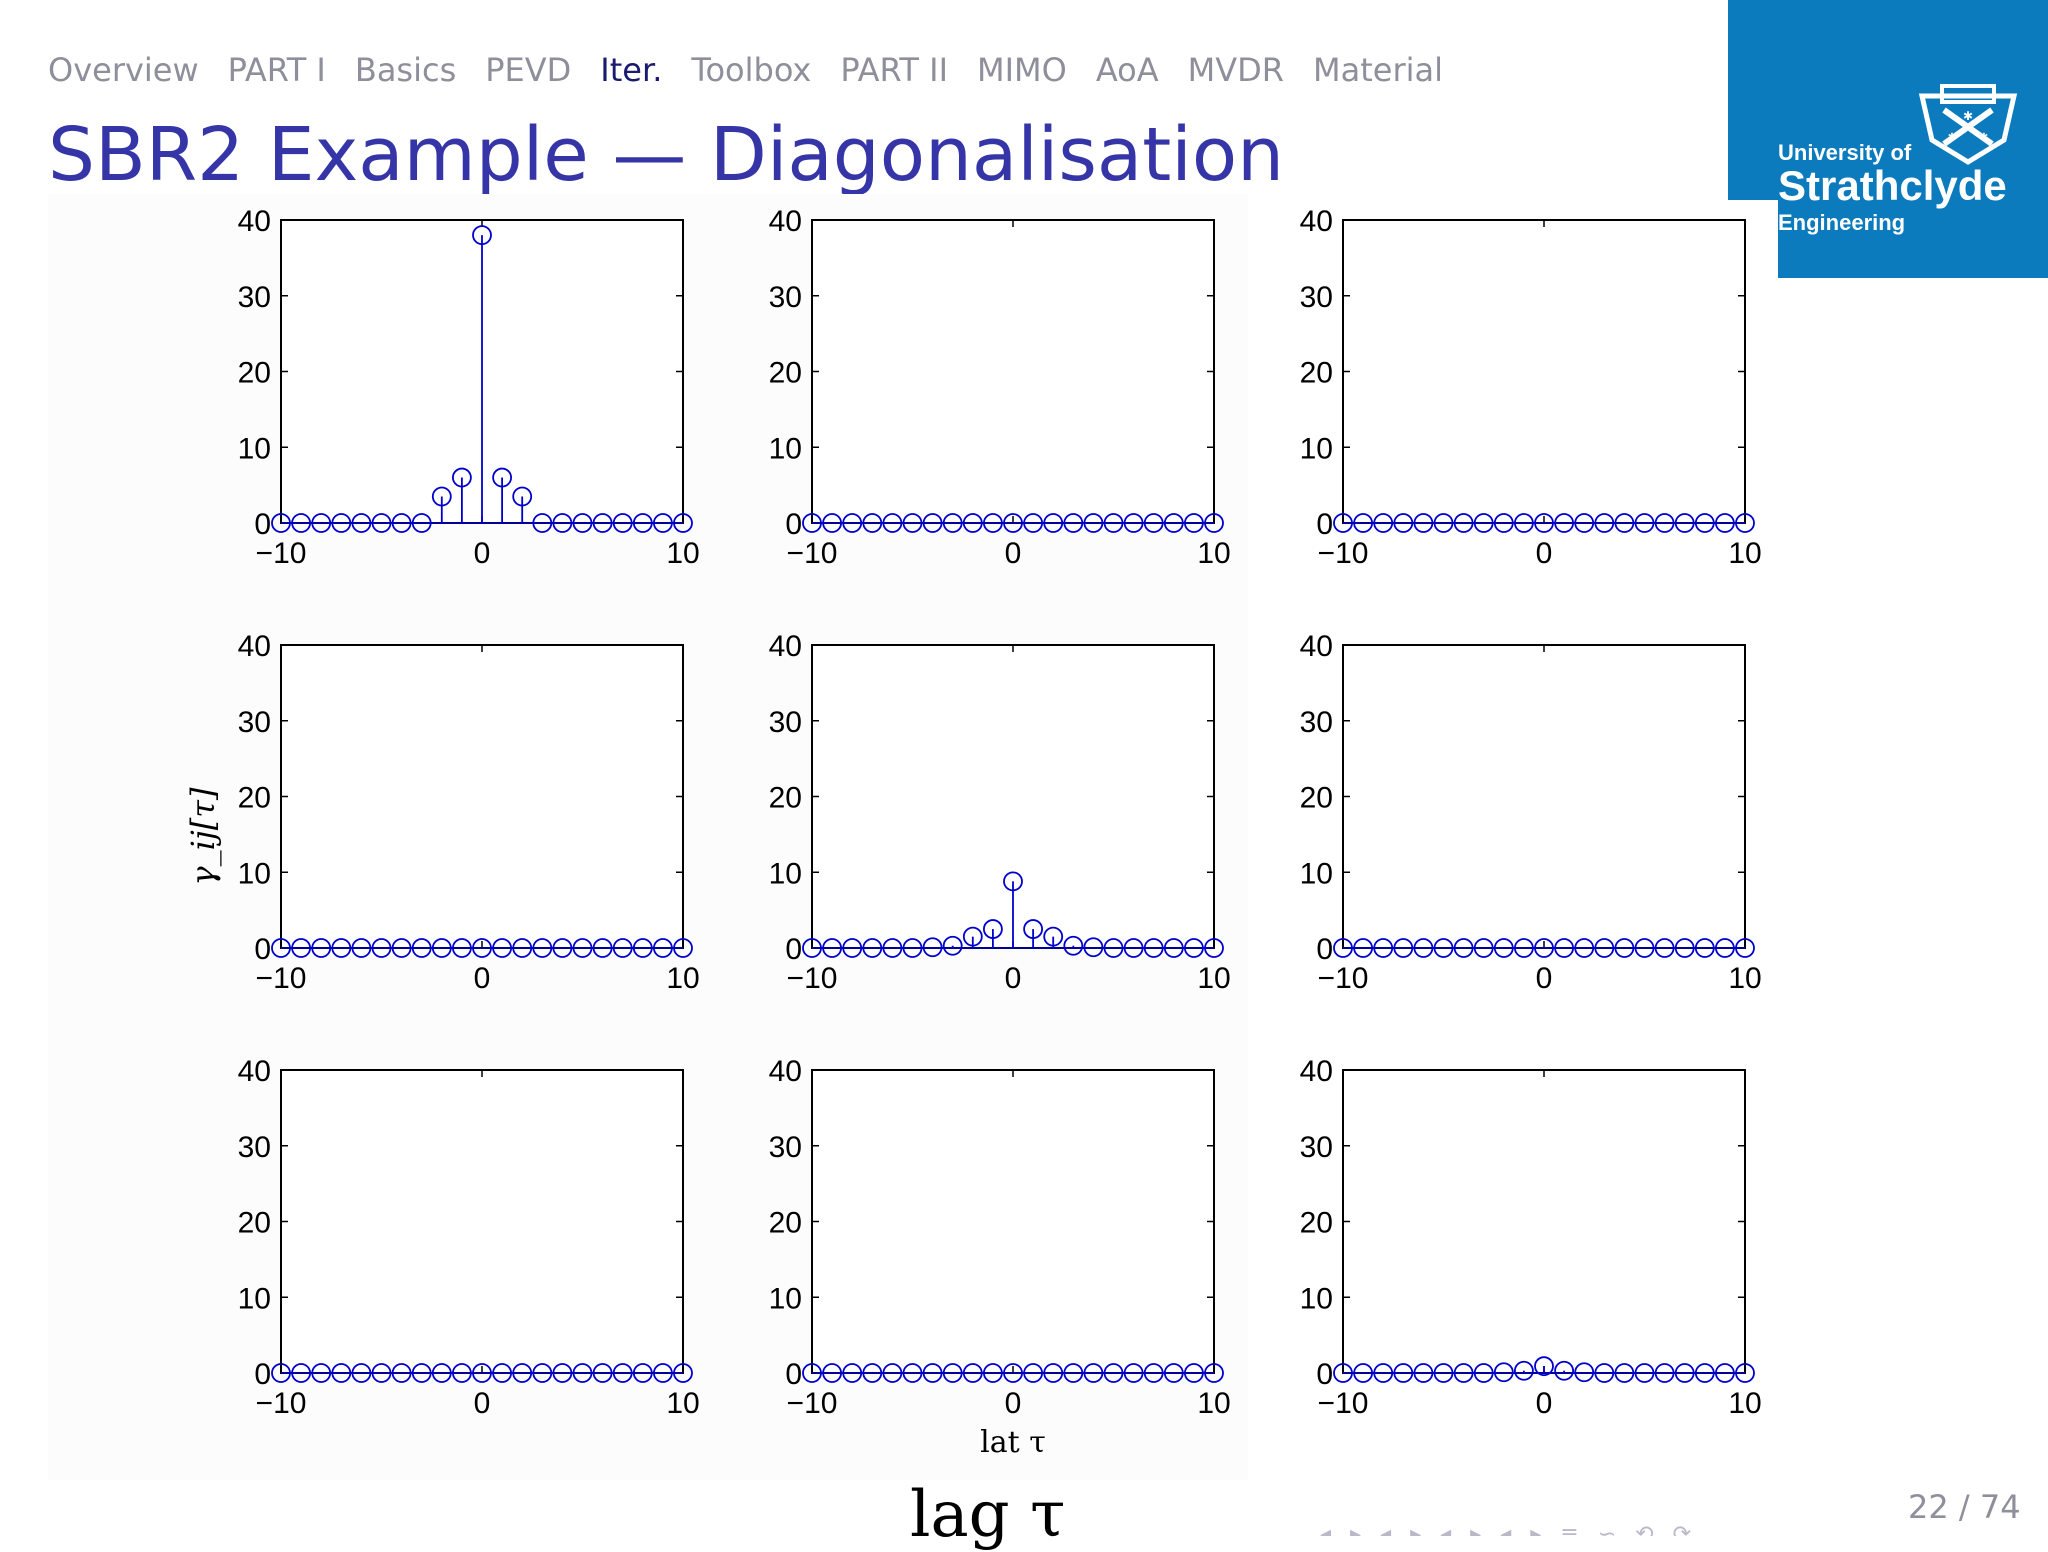  Describe the element at coordinates (1013, 1221) in the screenshot. I see `axes-box` at that location.